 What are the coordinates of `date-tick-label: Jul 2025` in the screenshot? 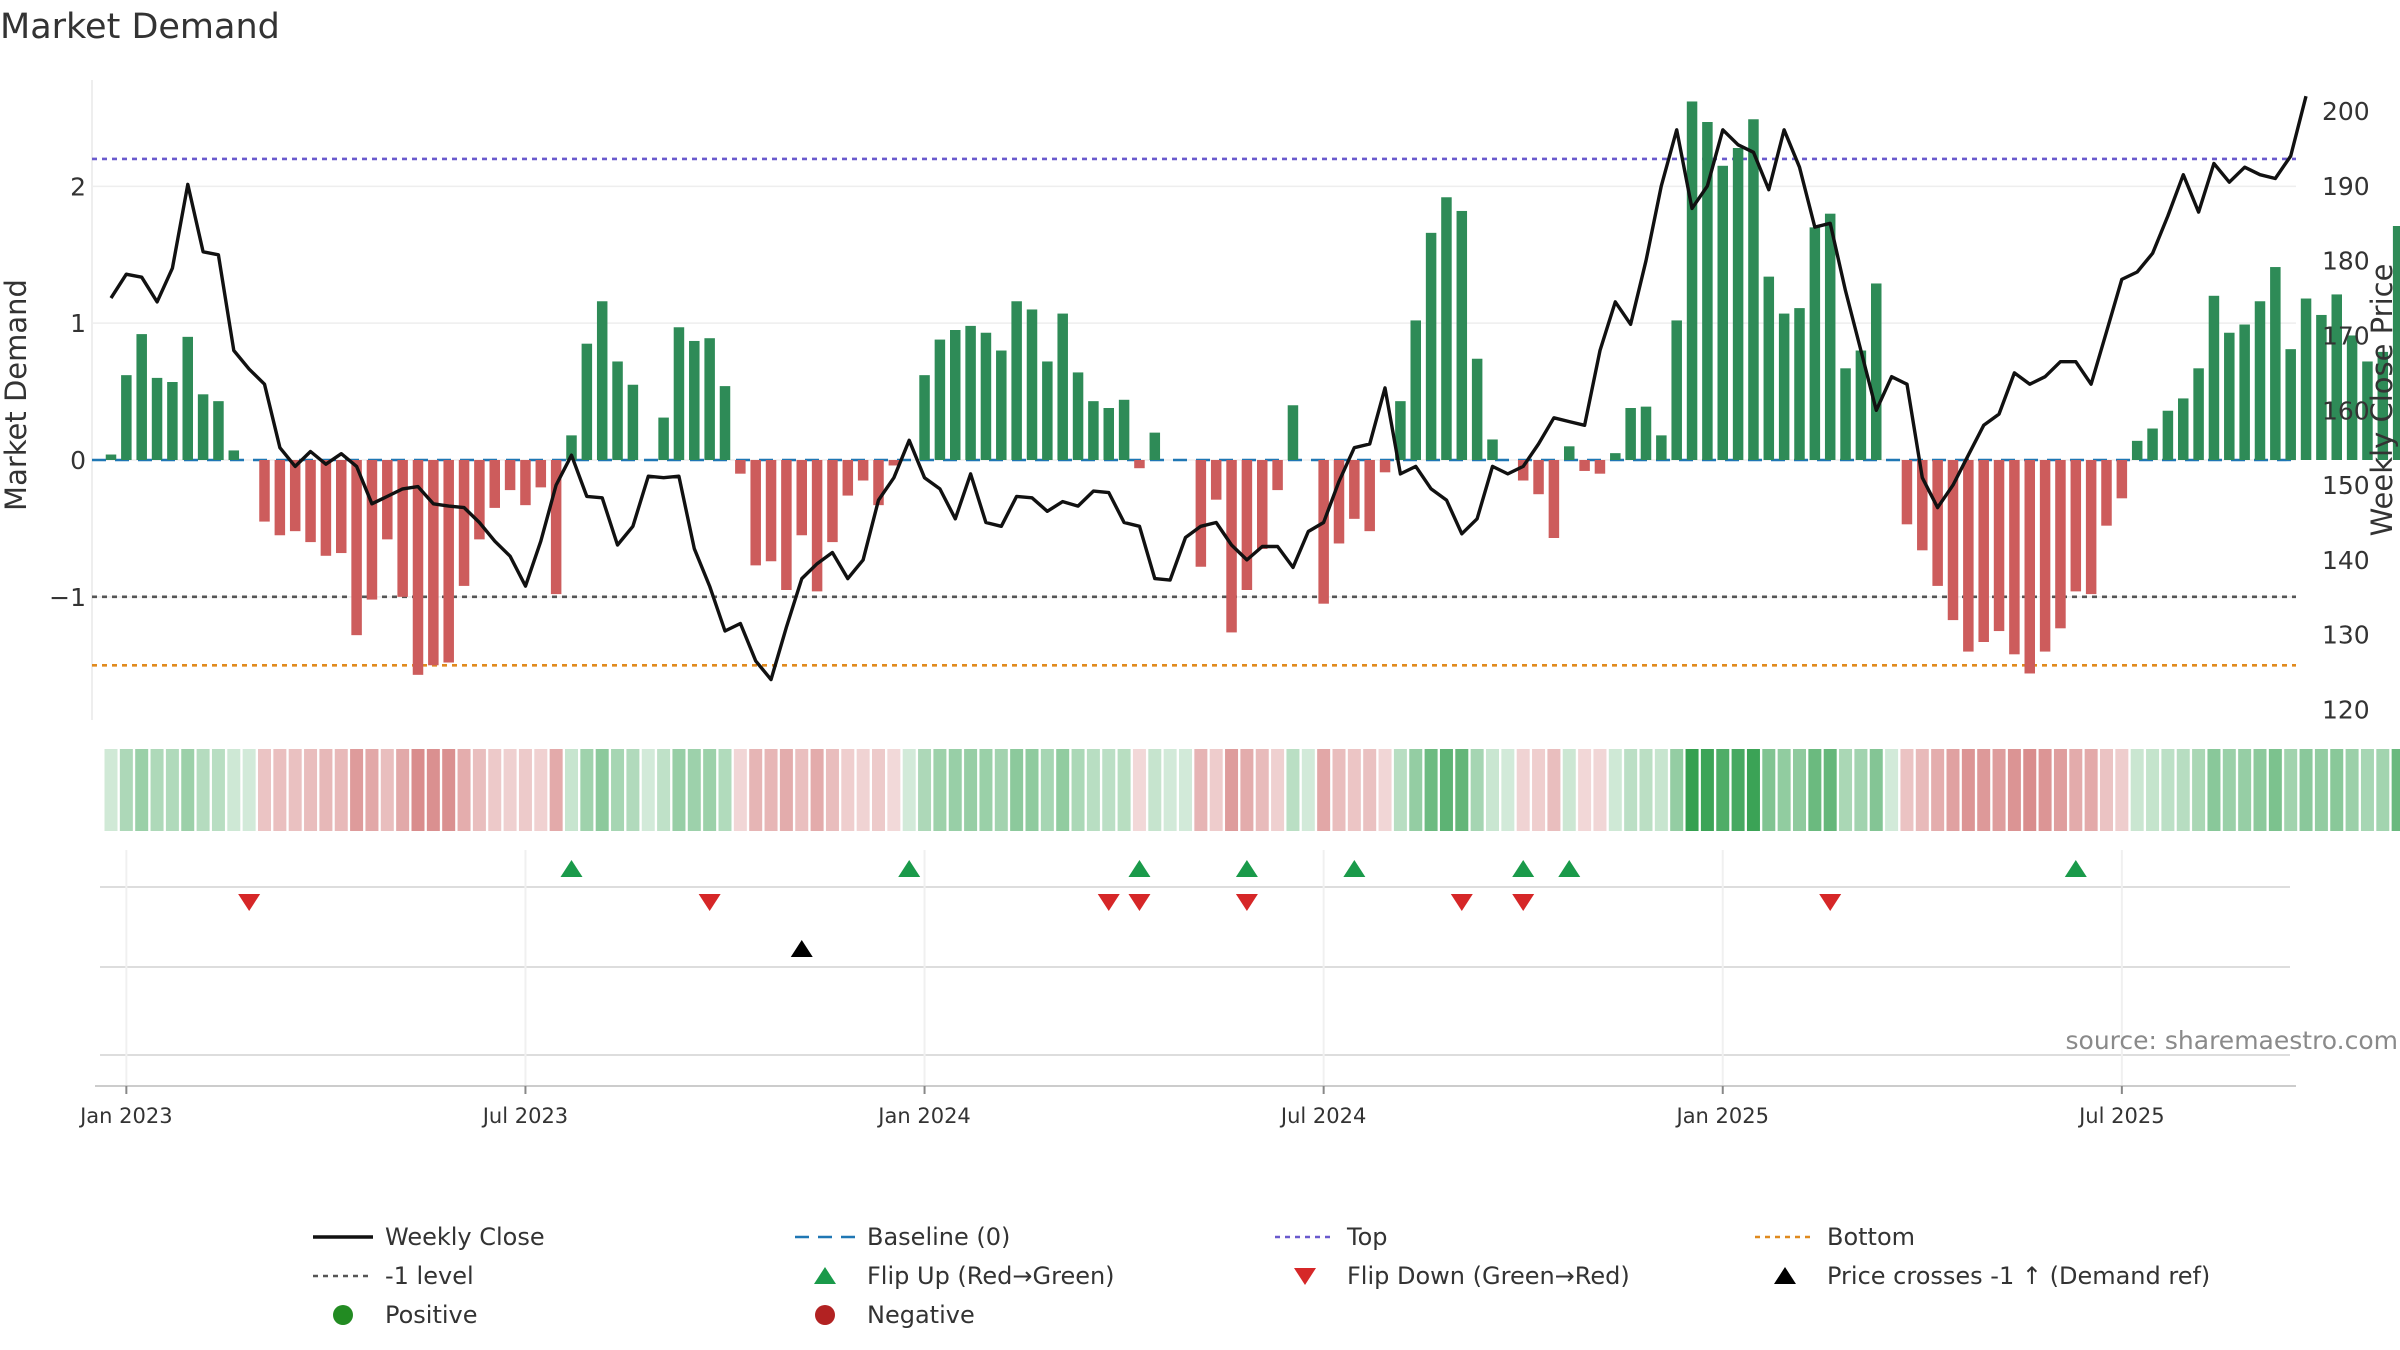 It's located at (2120, 1116).